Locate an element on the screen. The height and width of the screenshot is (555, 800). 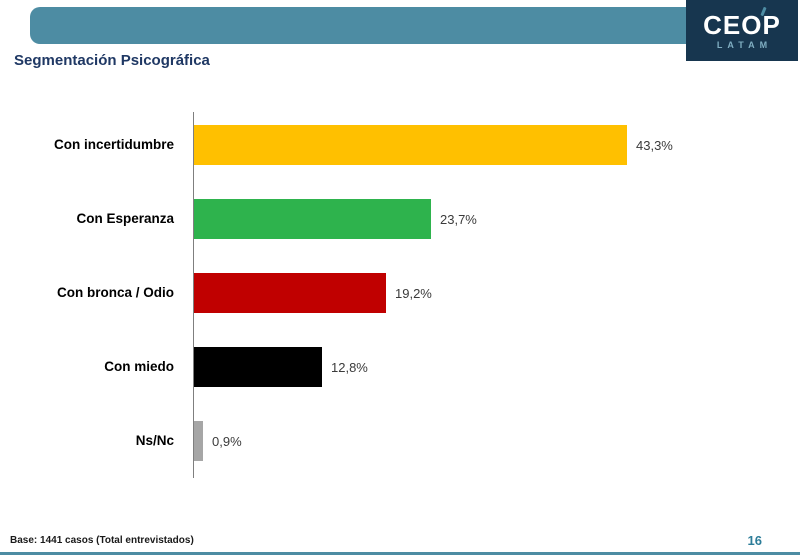
chart-row: Ns/Nc 0,9% is located at coordinates (395, 441).